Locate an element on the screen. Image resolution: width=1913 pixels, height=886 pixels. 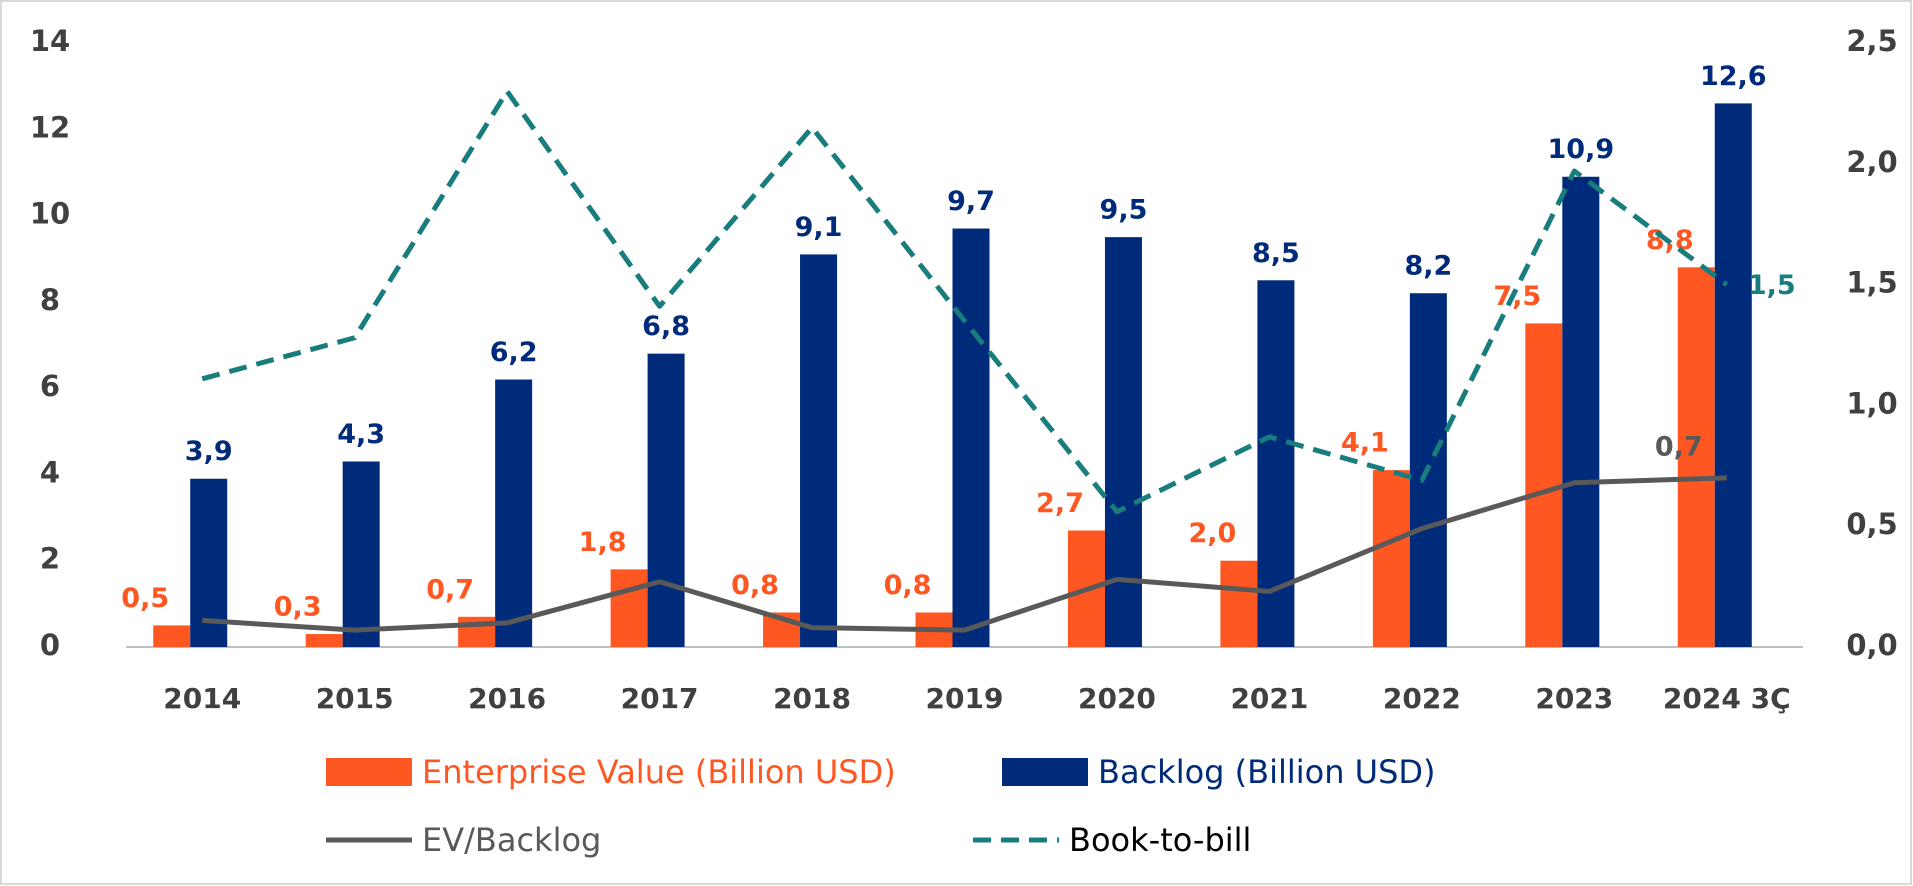
data-label: 4,3 is located at coordinates (361, 434).